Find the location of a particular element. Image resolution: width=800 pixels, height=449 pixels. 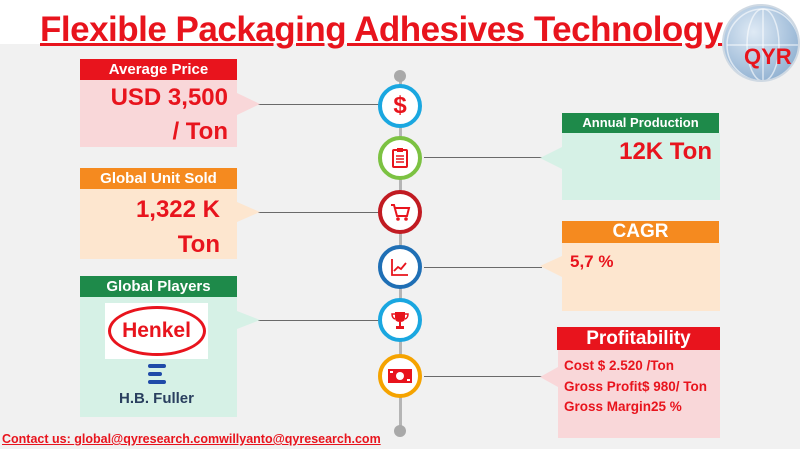

dollar-icon-circle: $ is located at coordinates (400, 106).